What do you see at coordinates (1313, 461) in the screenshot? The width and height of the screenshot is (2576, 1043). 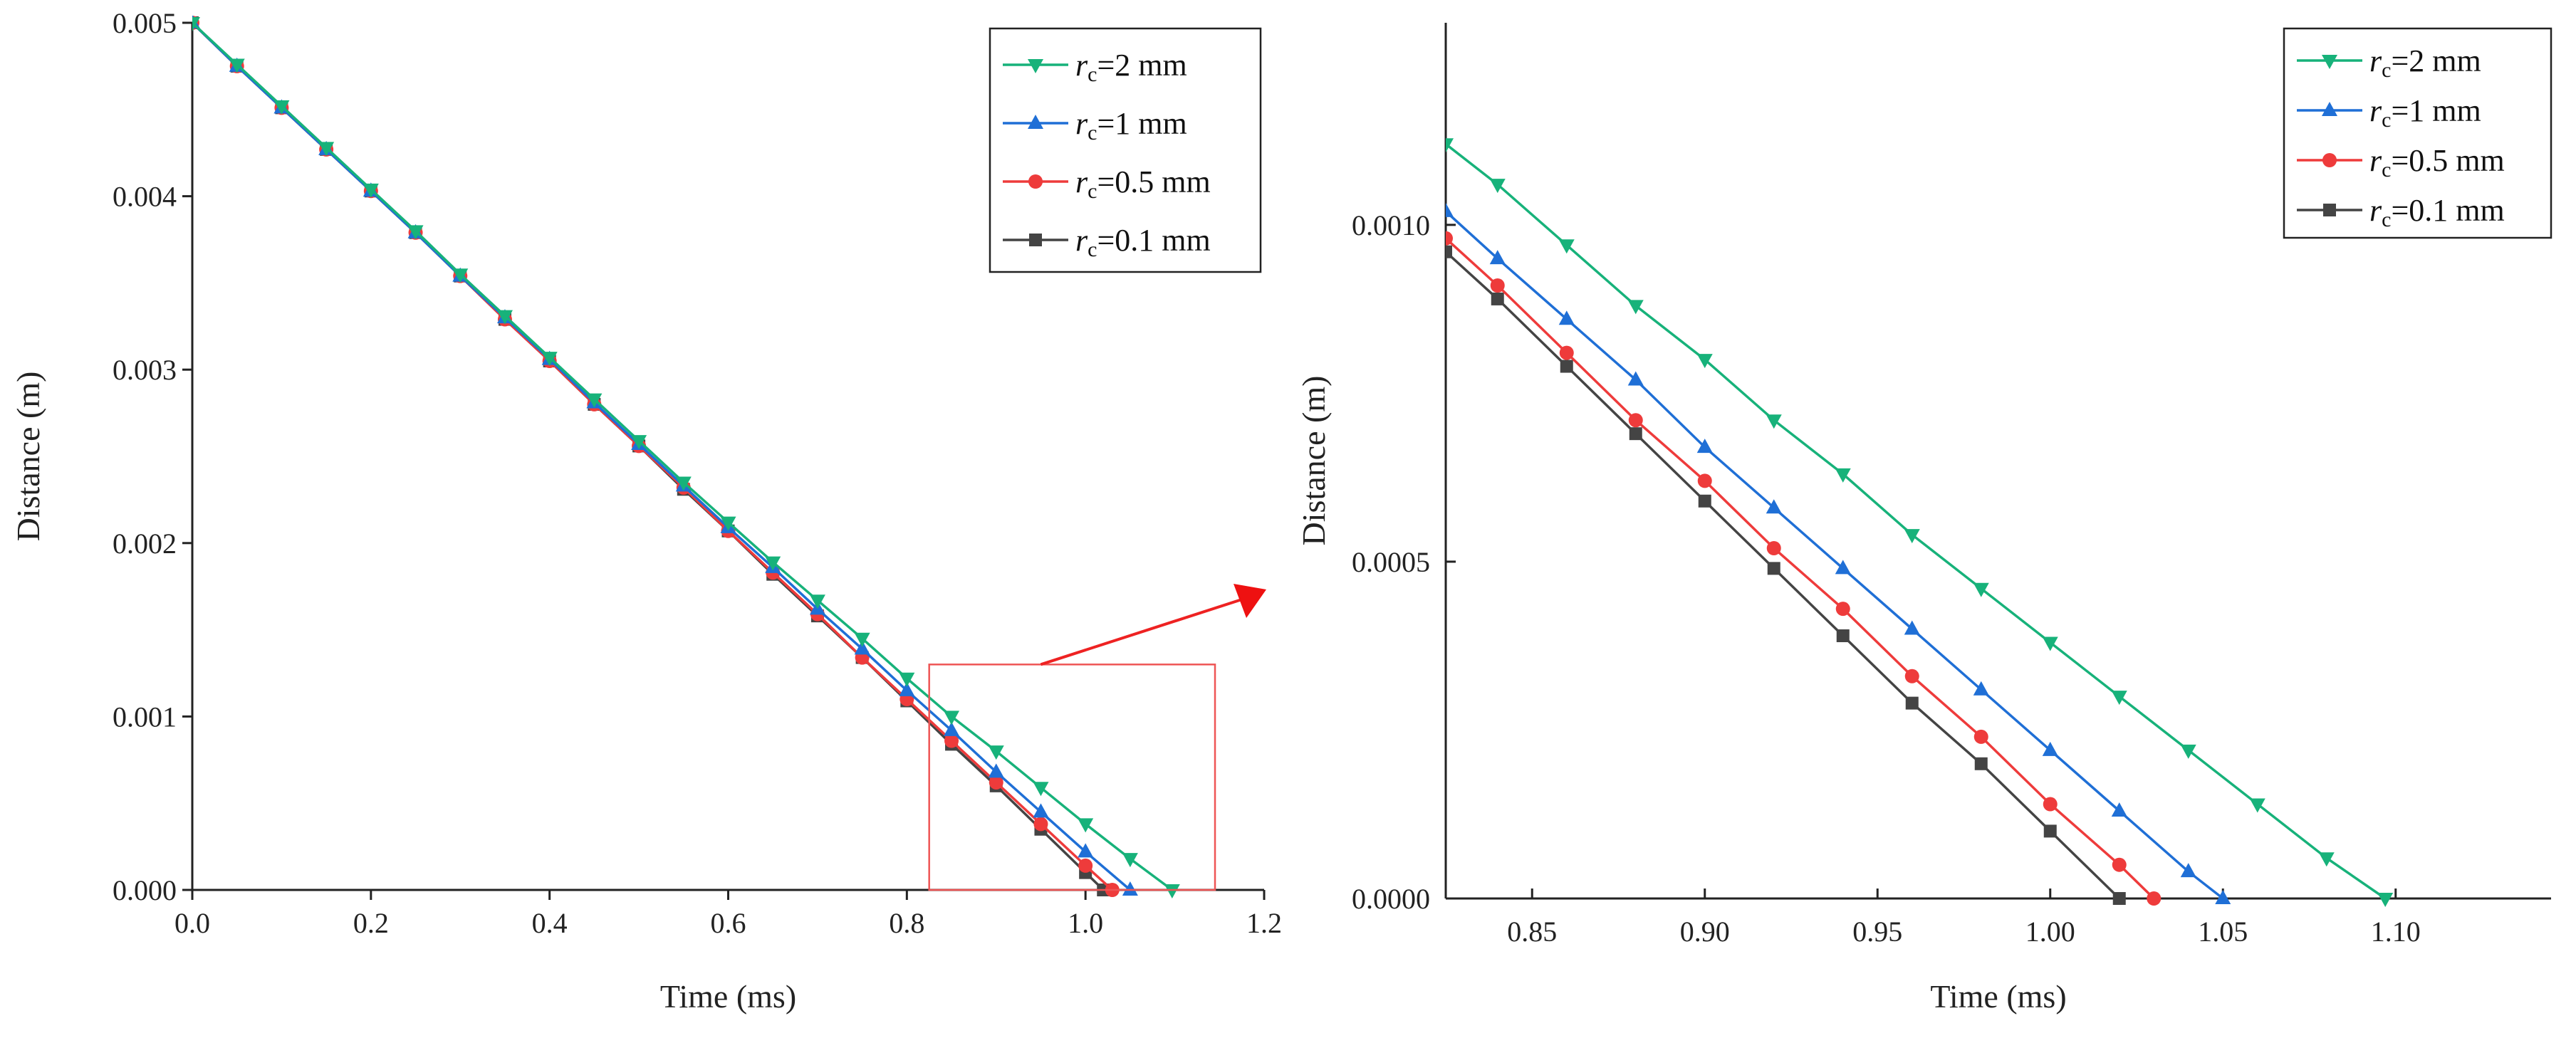 I see `y-axis-title: Distance (m)` at bounding box center [1313, 461].